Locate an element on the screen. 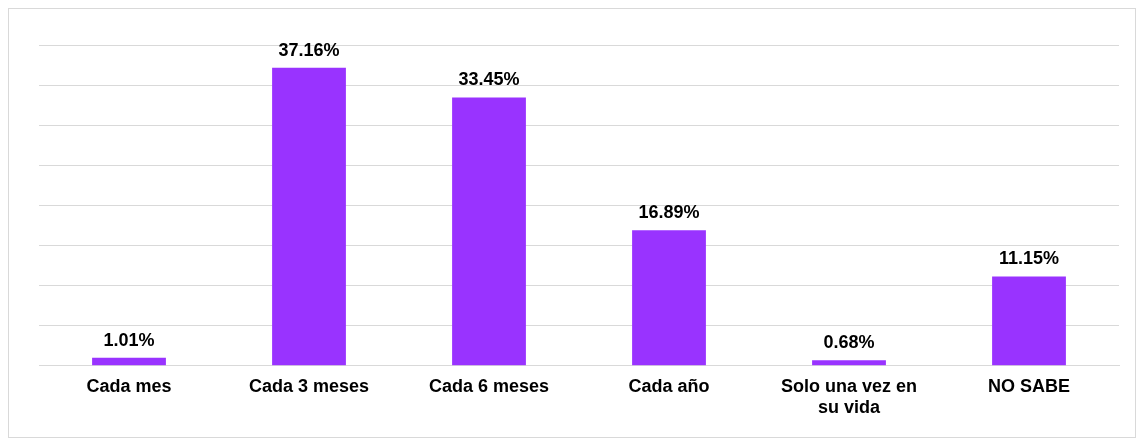 The width and height of the screenshot is (1146, 445). x-tick-label: Cada 6 meses is located at coordinates (489, 385).